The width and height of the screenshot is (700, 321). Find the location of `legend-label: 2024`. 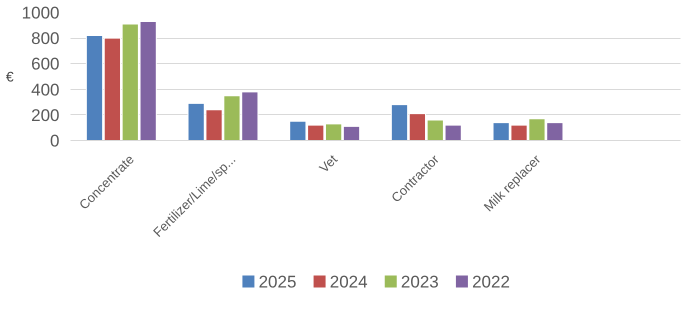

legend-label: 2024 is located at coordinates (349, 282).